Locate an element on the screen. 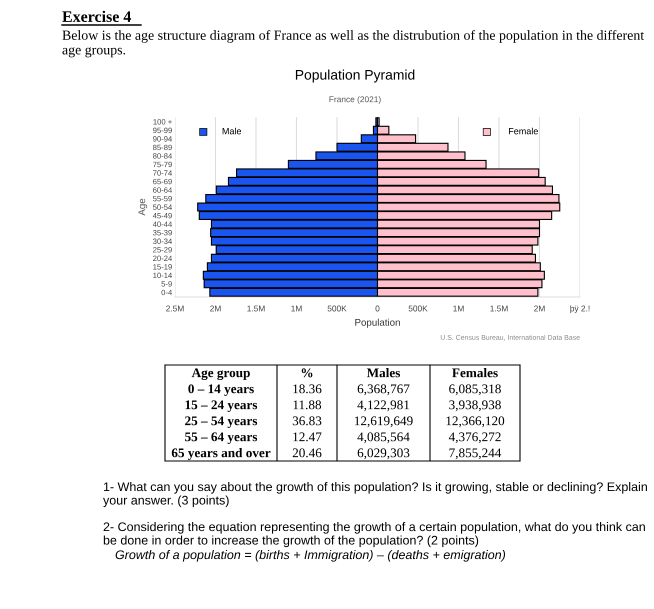 This screenshot has width=654, height=609. text: 3,938,938 is located at coordinates (475, 406).